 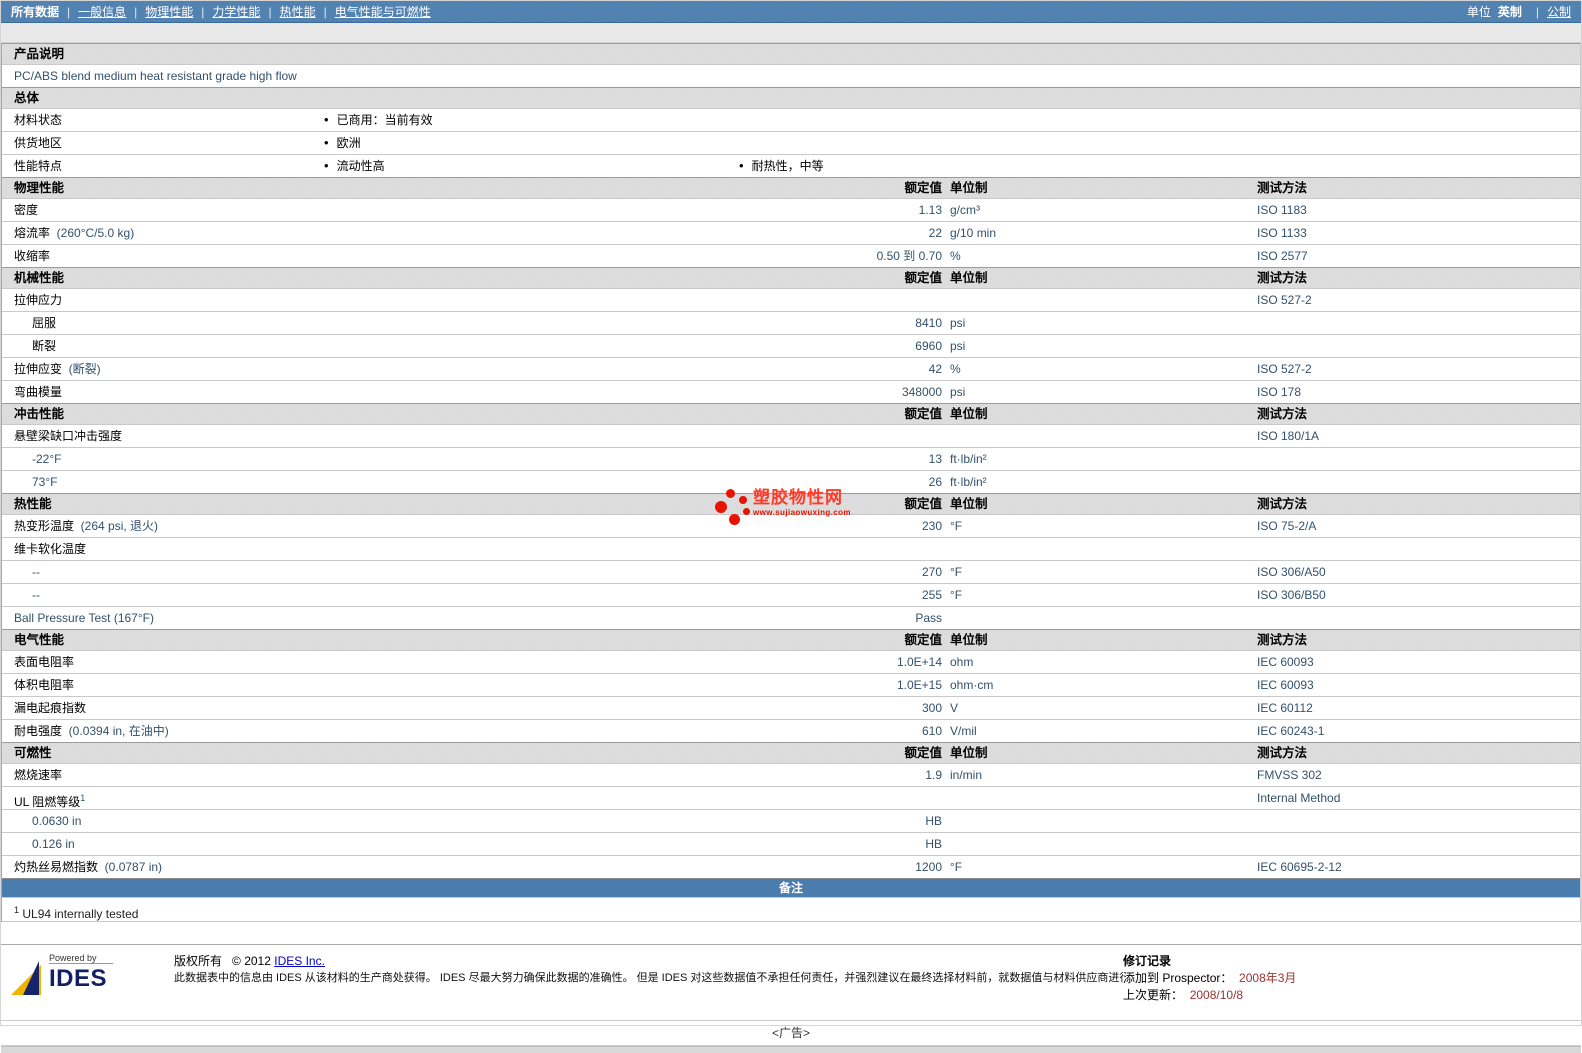 I want to click on value-cell: 1.0E+14, so click(x=919, y=662).